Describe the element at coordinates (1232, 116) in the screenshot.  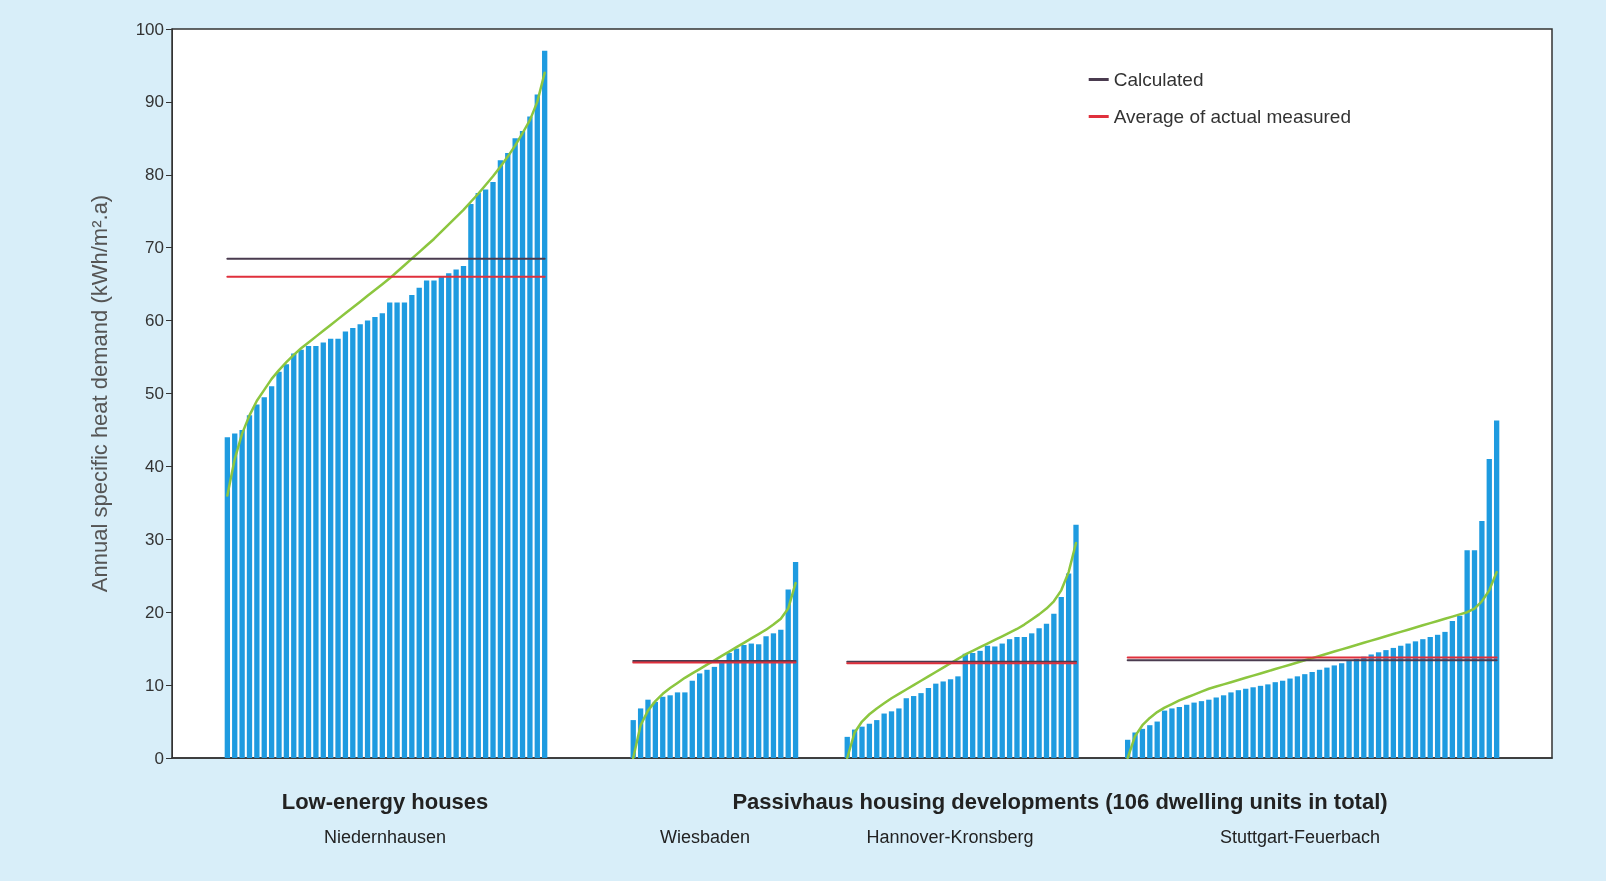
I see `legend-label: Average of actual measured` at that location.